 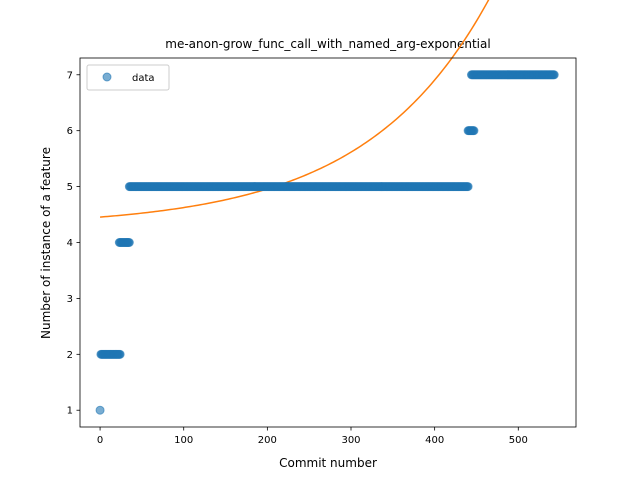 I want to click on x-axis-label: Commit number, so click(x=328, y=463).